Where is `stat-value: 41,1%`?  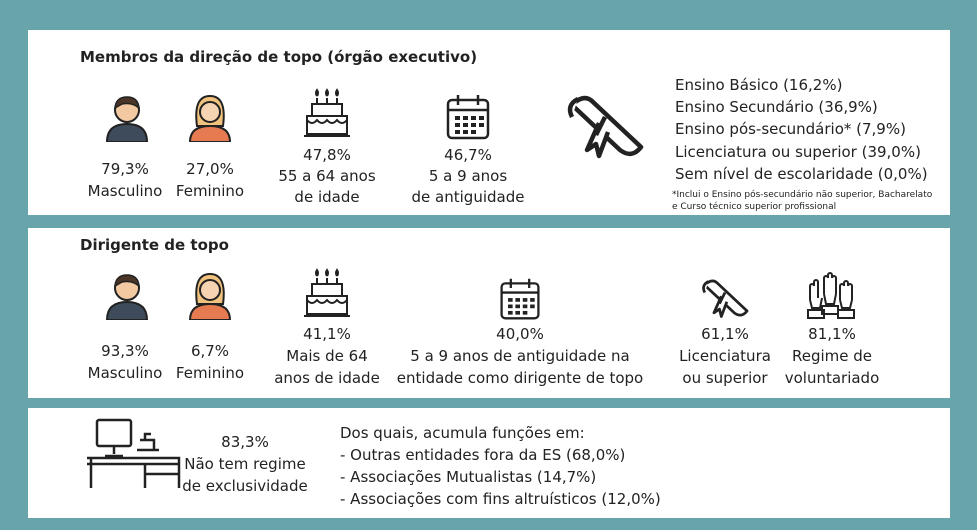
stat-value: 41,1% is located at coordinates (327, 334).